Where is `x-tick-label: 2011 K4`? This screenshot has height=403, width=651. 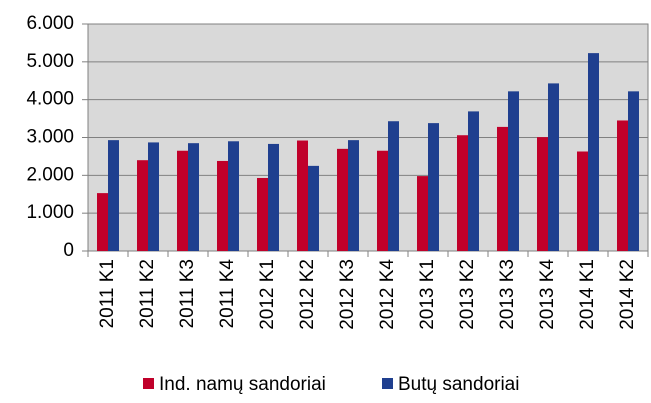 x-tick-label: 2011 K4 is located at coordinates (227, 294).